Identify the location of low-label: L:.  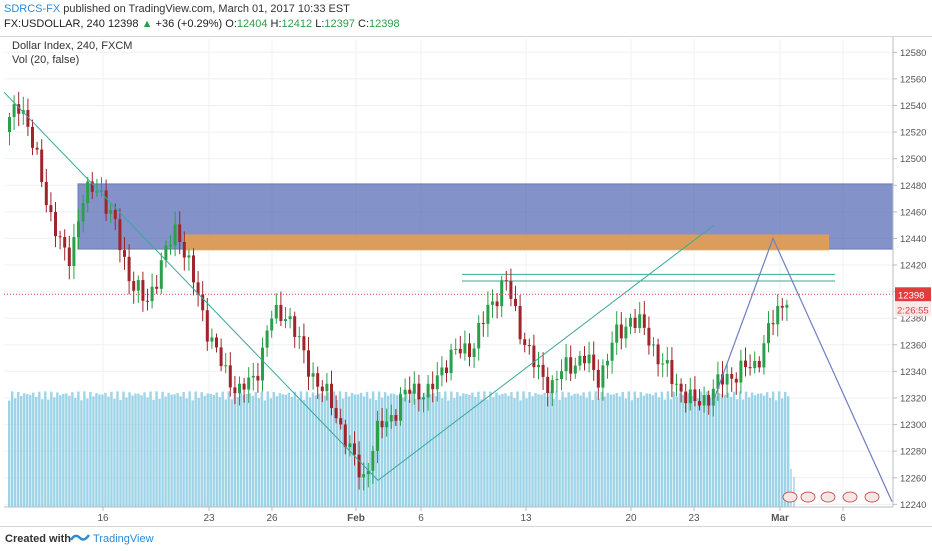
(320, 24).